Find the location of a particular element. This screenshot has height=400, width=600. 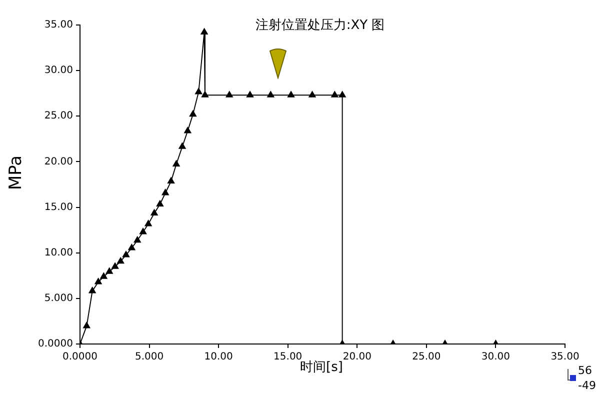

y-tick-label: 10.00 is located at coordinates (58, 252).